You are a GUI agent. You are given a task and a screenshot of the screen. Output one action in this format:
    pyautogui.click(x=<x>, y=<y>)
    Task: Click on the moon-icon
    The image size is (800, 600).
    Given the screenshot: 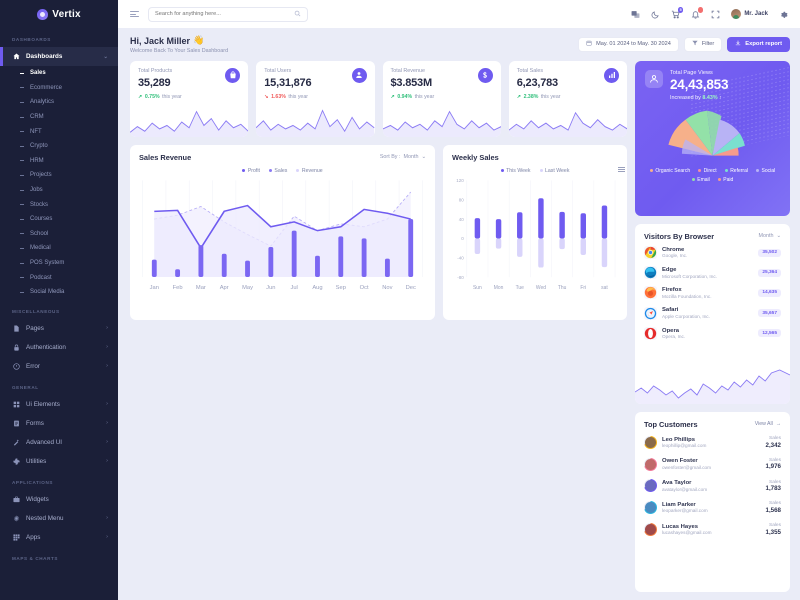 What is the action you would take?
    pyautogui.click(x=656, y=14)
    